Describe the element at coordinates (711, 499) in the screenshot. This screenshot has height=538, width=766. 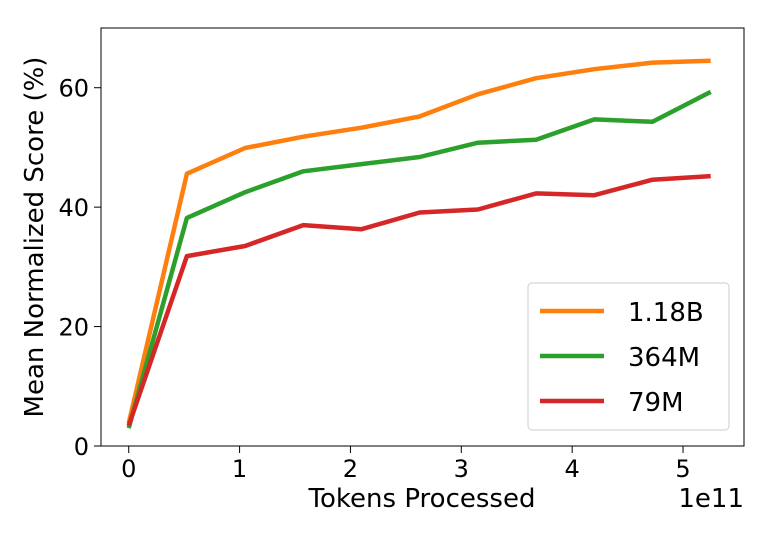
I see `x-axis-offset-label: 1e11` at that location.